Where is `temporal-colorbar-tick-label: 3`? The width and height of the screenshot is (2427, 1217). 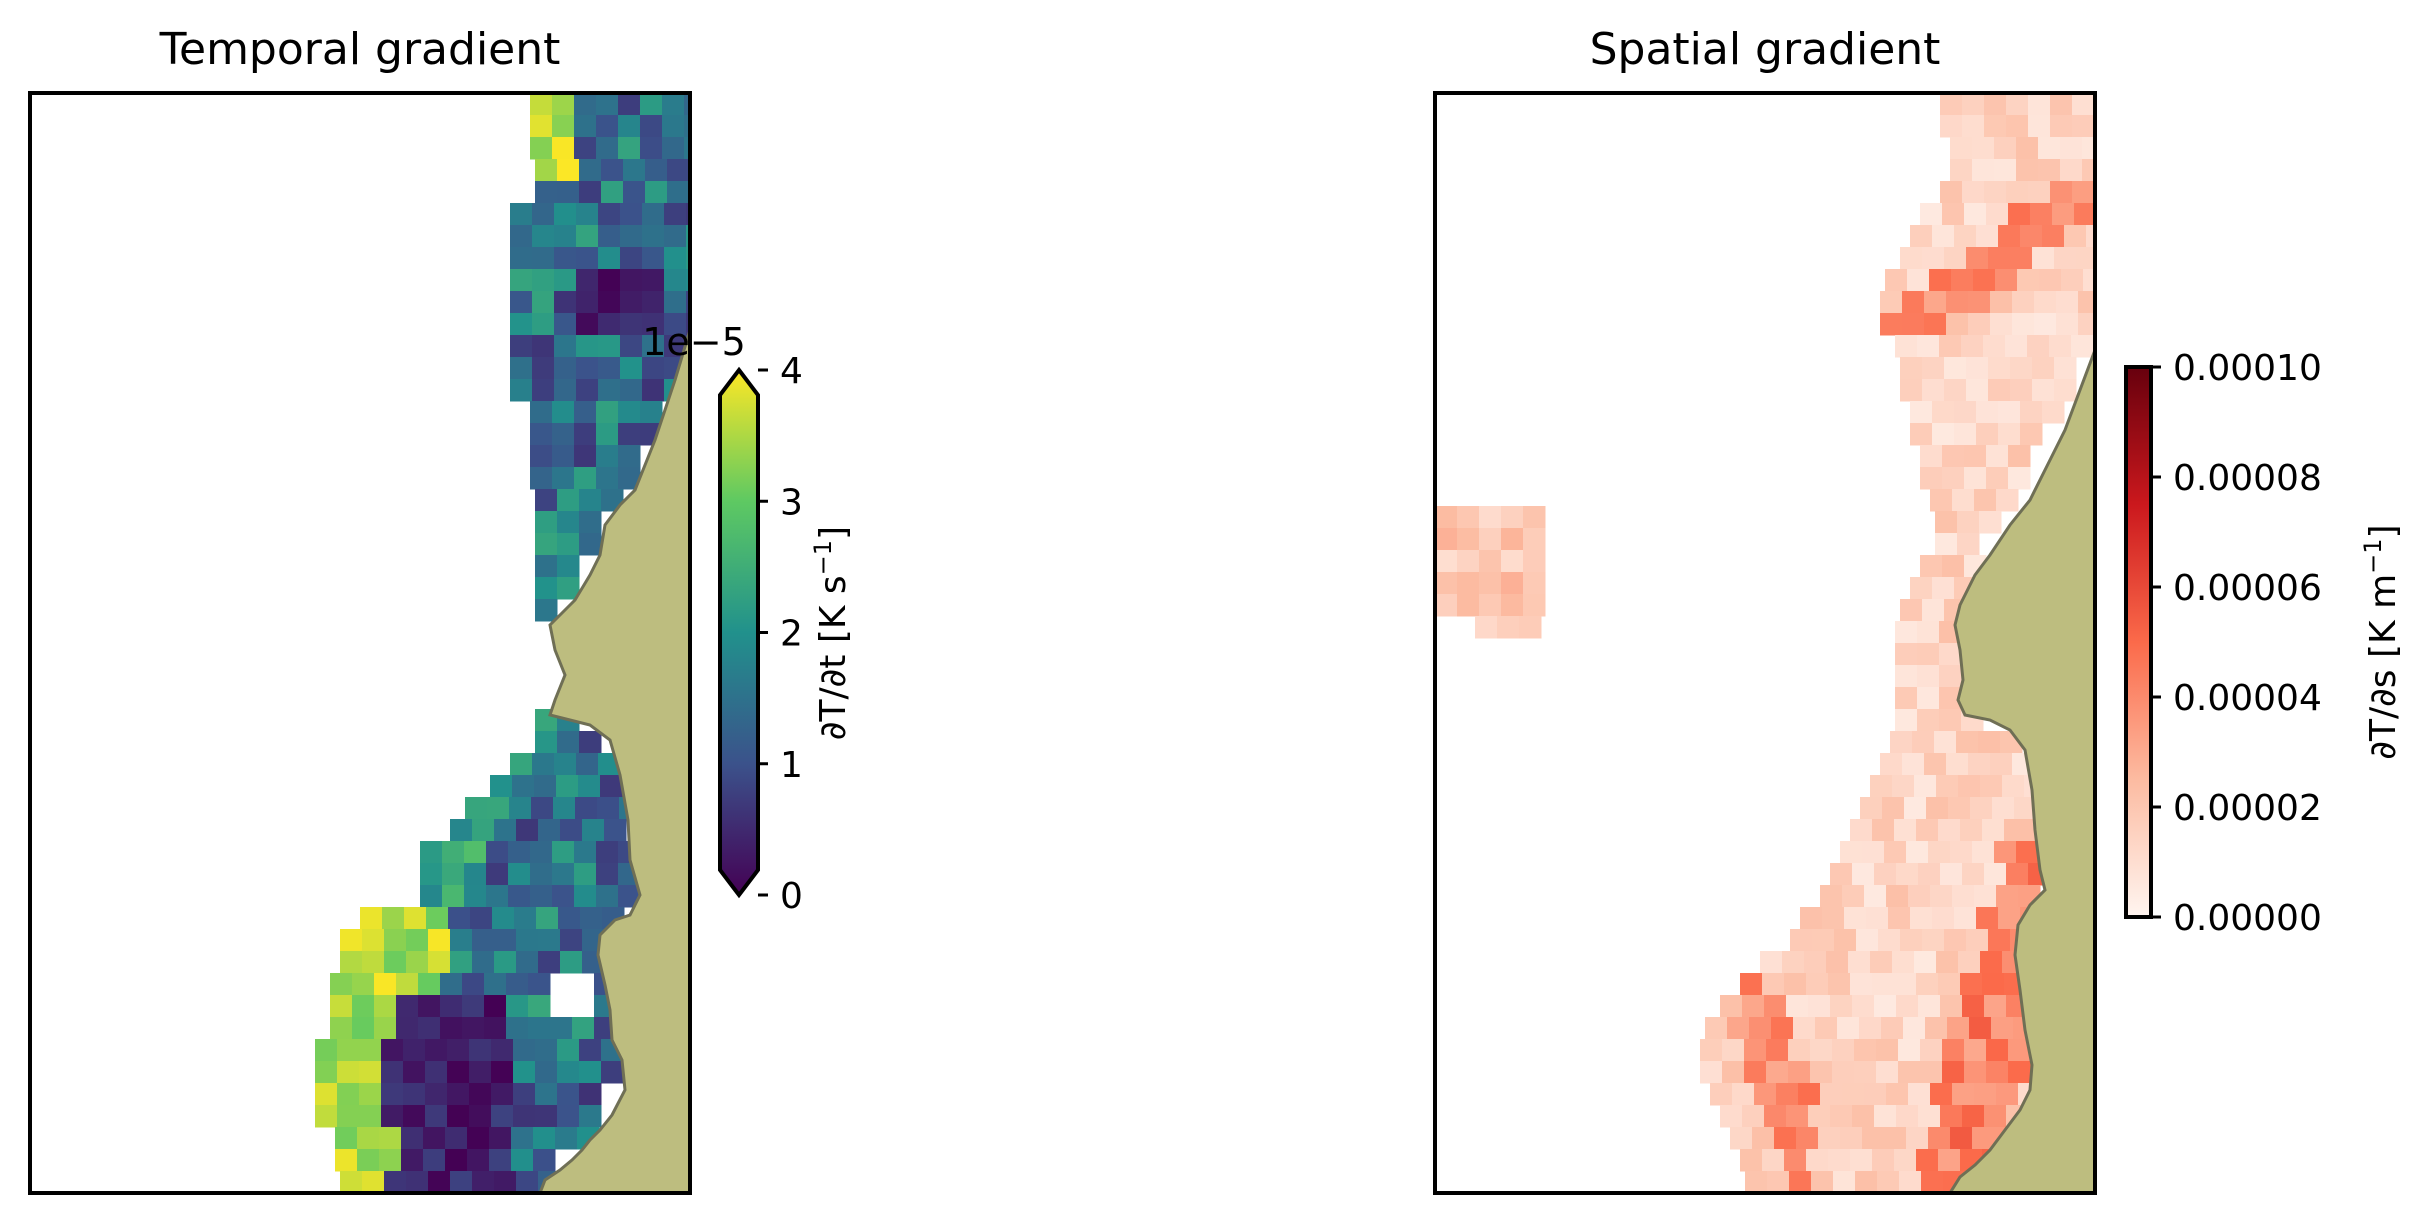 temporal-colorbar-tick-label: 3 is located at coordinates (791, 502).